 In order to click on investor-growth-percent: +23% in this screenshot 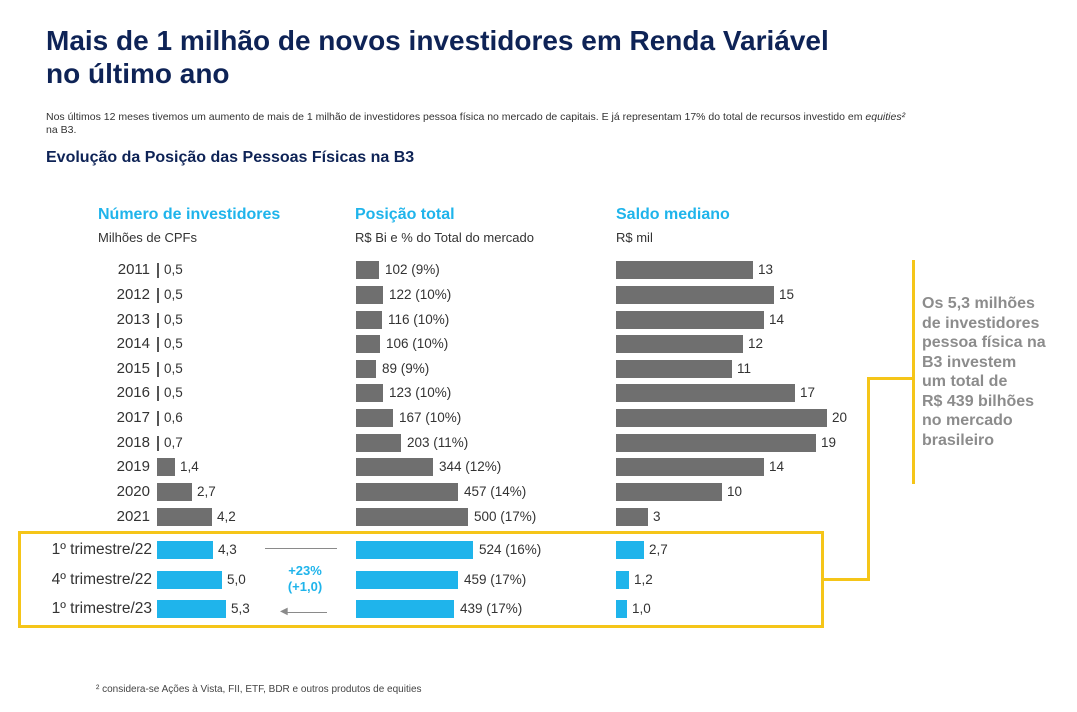, I will do `click(305, 570)`.